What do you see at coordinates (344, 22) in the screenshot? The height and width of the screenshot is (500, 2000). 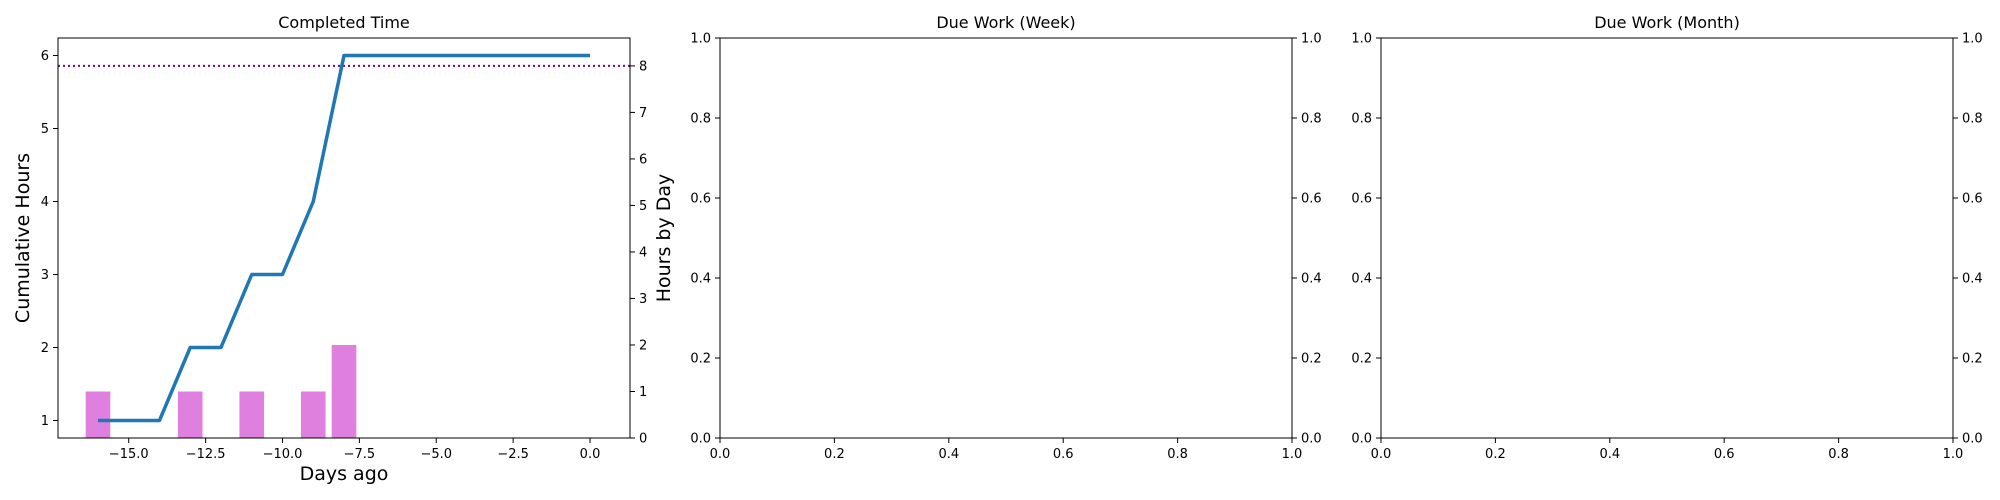 I see `chart-title: Completed Time` at bounding box center [344, 22].